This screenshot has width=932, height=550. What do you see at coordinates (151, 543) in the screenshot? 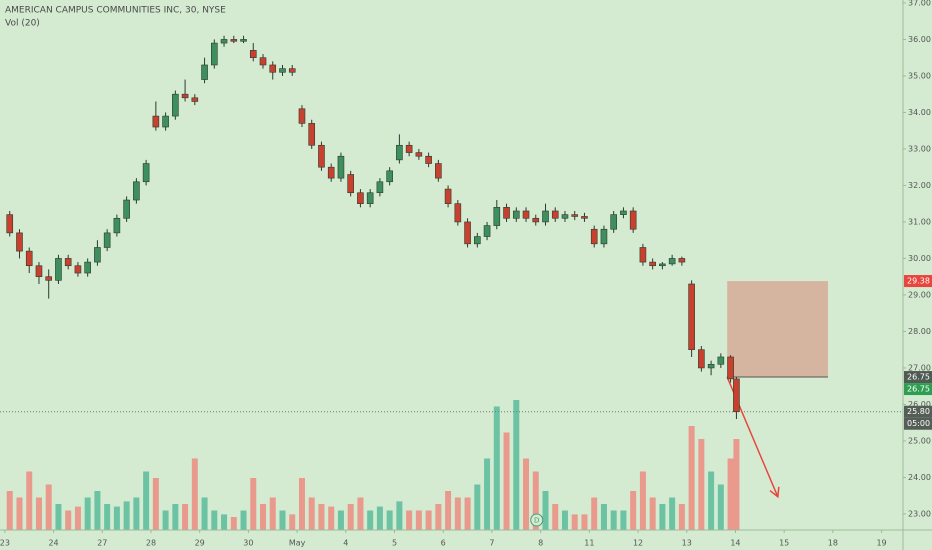
I see `x-tick-label: 28` at bounding box center [151, 543].